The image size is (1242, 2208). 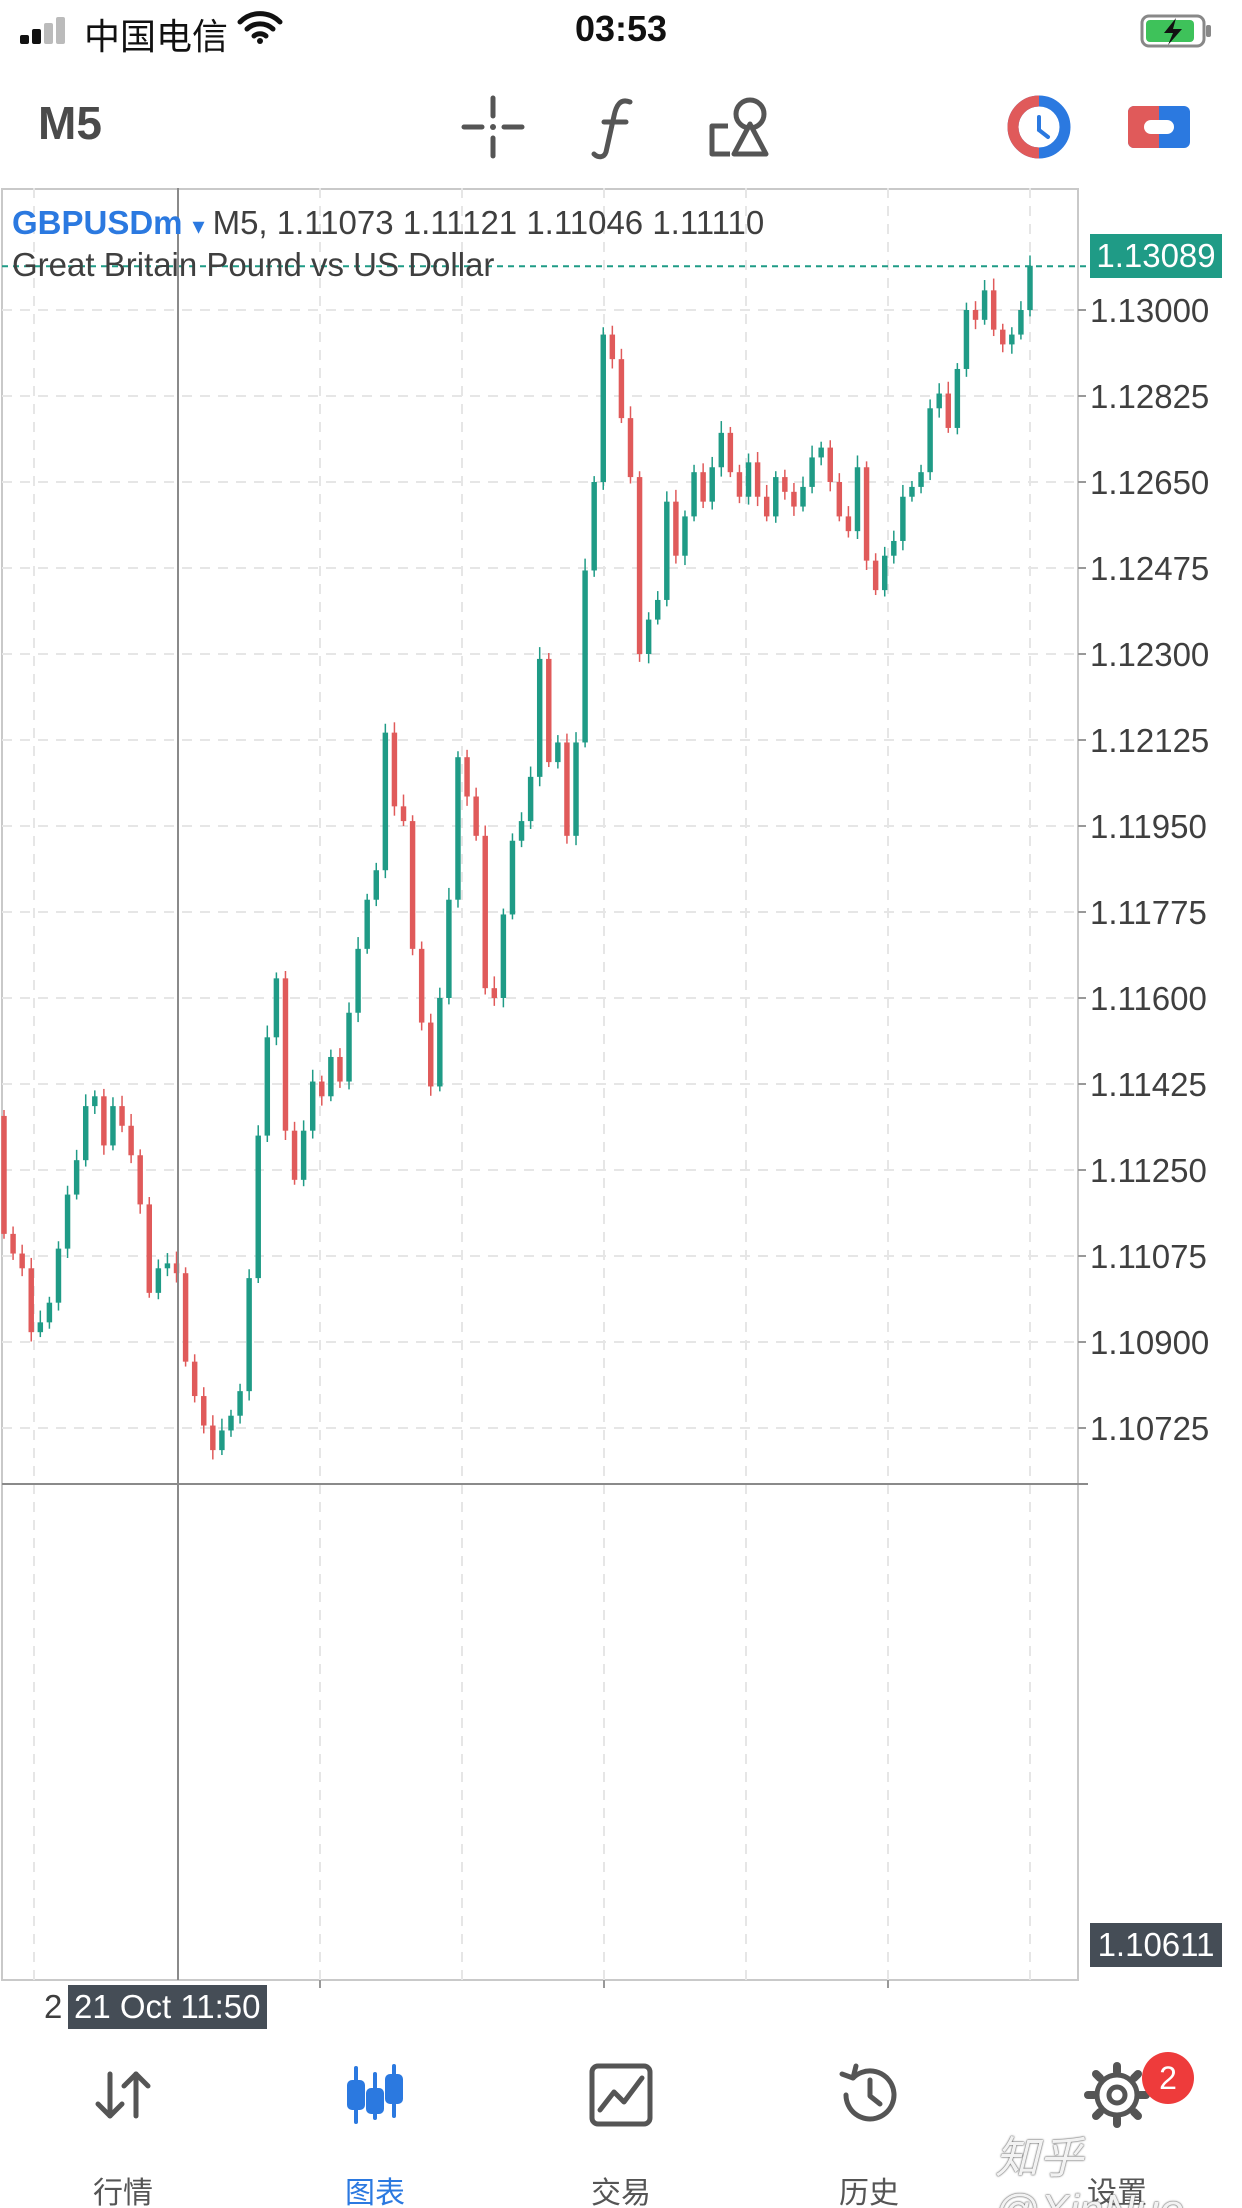 I want to click on wifi-icon, so click(x=260, y=30).